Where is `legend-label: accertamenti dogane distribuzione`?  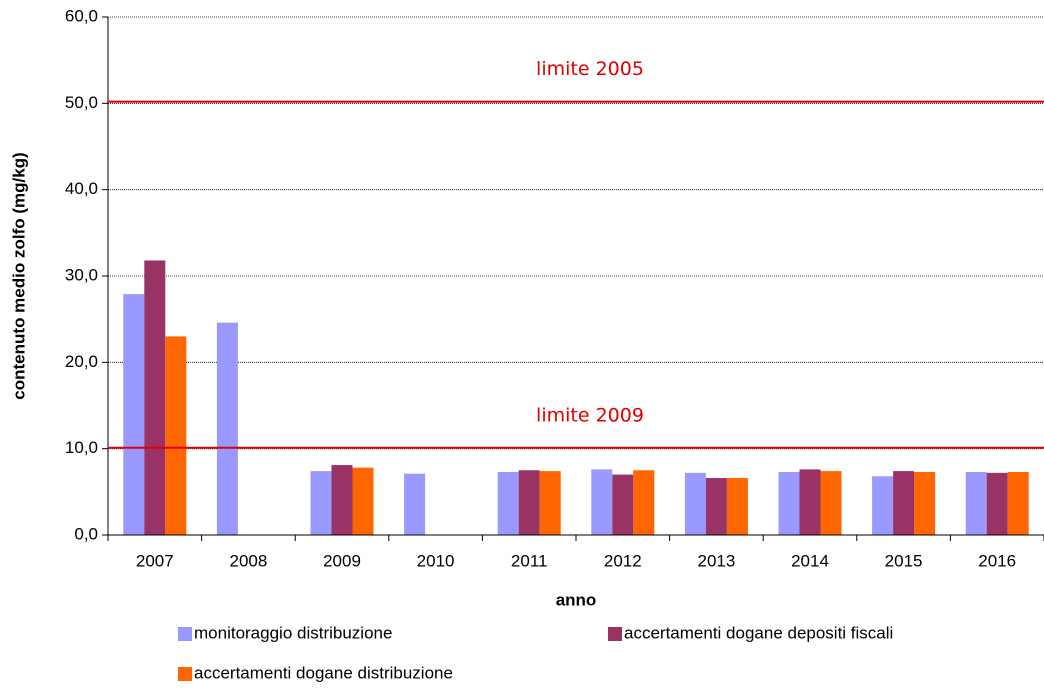
legend-label: accertamenti dogane distribuzione is located at coordinates (323, 672).